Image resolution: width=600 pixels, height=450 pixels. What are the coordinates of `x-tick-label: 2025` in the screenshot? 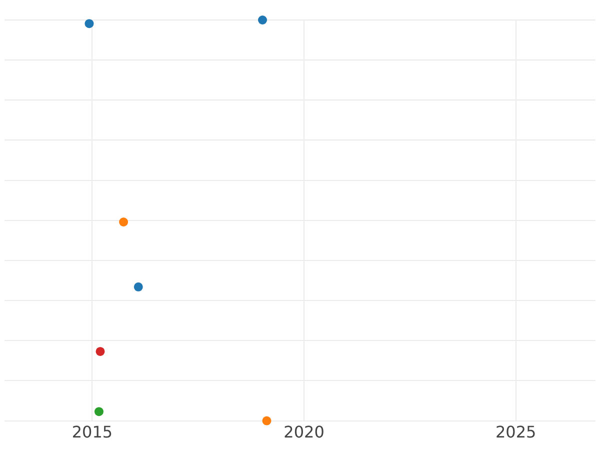 It's located at (515, 432).